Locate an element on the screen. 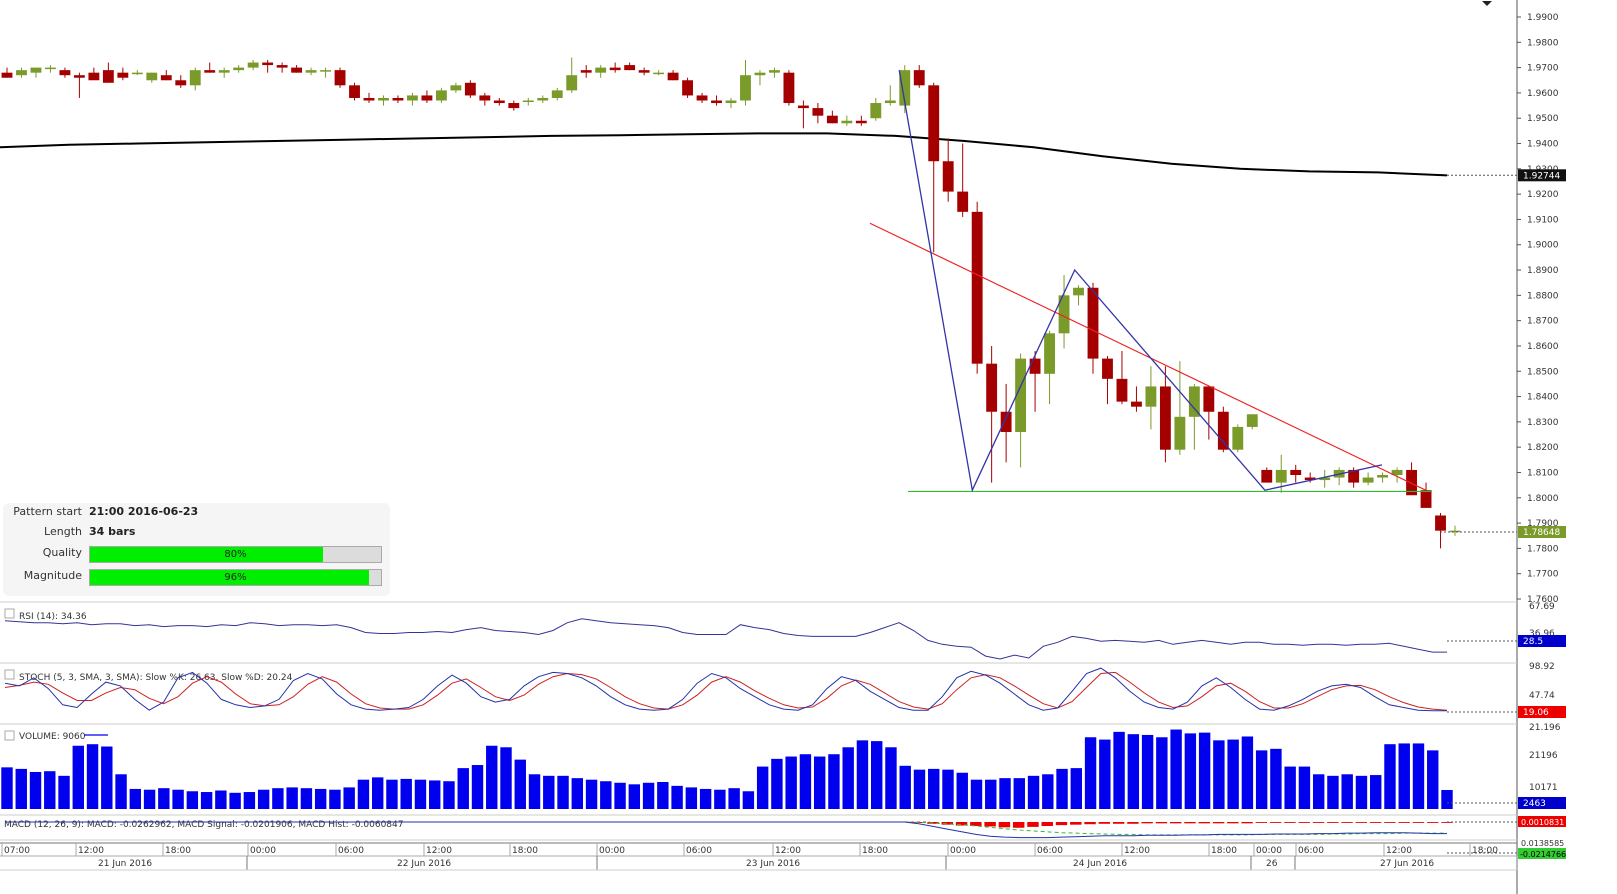  date-label: 26 is located at coordinates (1272, 864).